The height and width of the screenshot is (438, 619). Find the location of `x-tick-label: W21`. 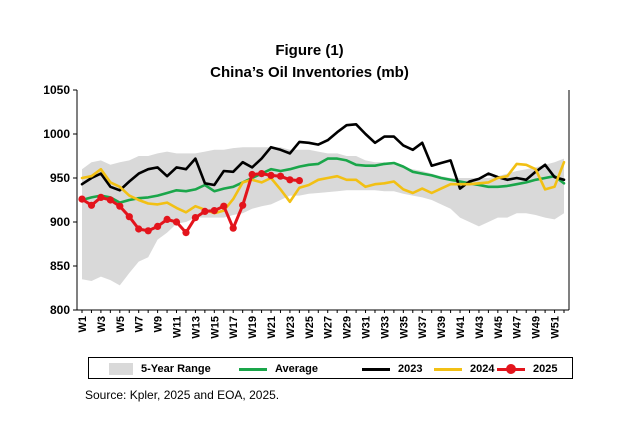

x-tick-label: W21 is located at coordinates (272, 327).